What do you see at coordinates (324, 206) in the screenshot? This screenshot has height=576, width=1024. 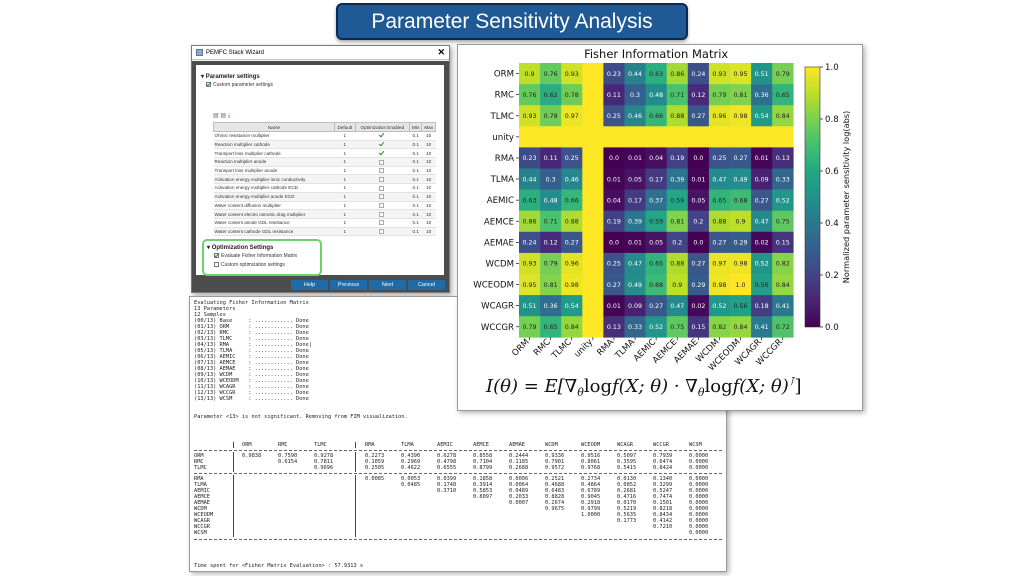 I see `table-row: Water content diffusion multiplier 1 0.1 10` at bounding box center [324, 206].